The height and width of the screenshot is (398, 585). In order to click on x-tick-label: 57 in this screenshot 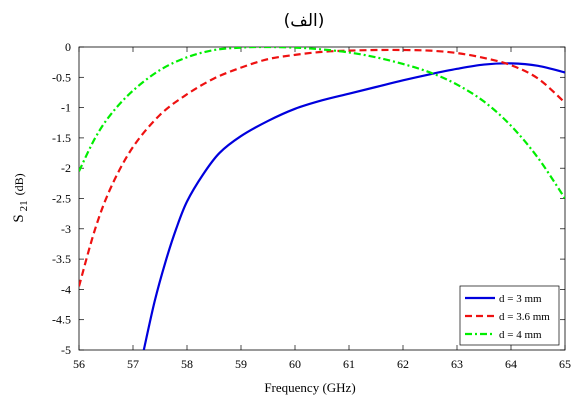, I will do `click(133, 364)`.